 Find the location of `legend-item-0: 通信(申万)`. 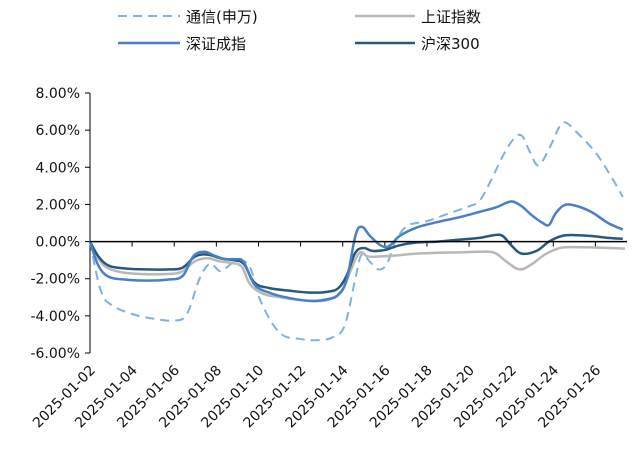

legend-item-0: 通信(申万) is located at coordinates (188, 17).